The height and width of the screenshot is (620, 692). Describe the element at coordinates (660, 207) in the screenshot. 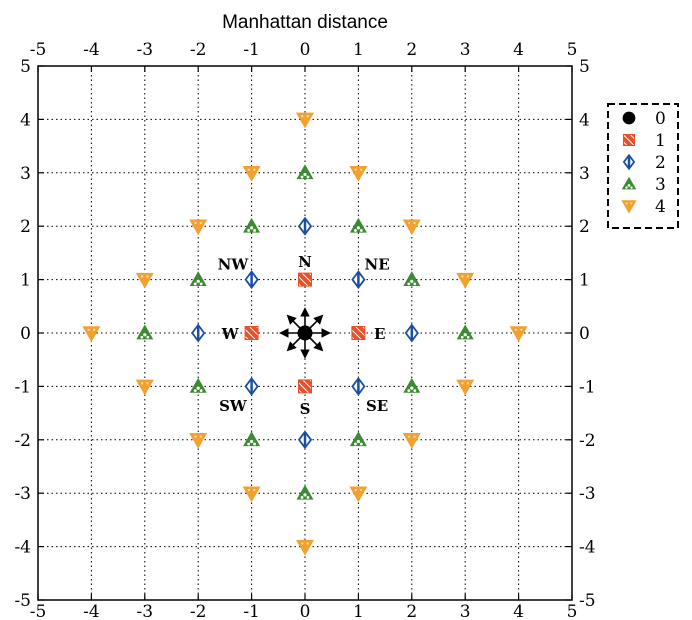

I see `legend-label-4: 4` at that location.